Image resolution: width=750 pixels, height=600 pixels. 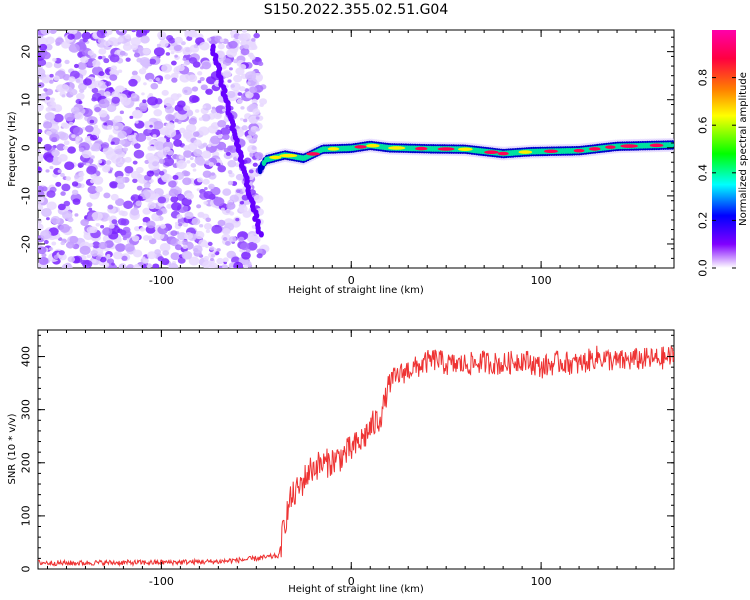 I want to click on snr-x-tick-label: -100, so click(x=161, y=581).